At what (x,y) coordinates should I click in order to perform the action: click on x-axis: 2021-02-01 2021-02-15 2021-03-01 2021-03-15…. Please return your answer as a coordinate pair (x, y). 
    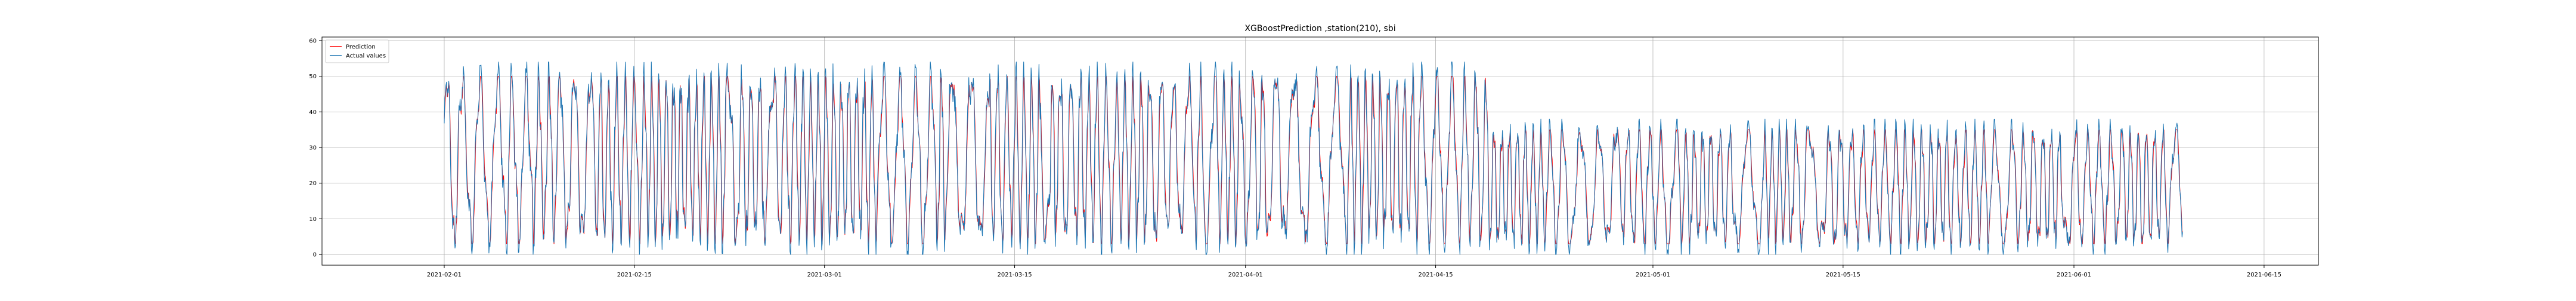
    Looking at the image, I should click on (1354, 271).